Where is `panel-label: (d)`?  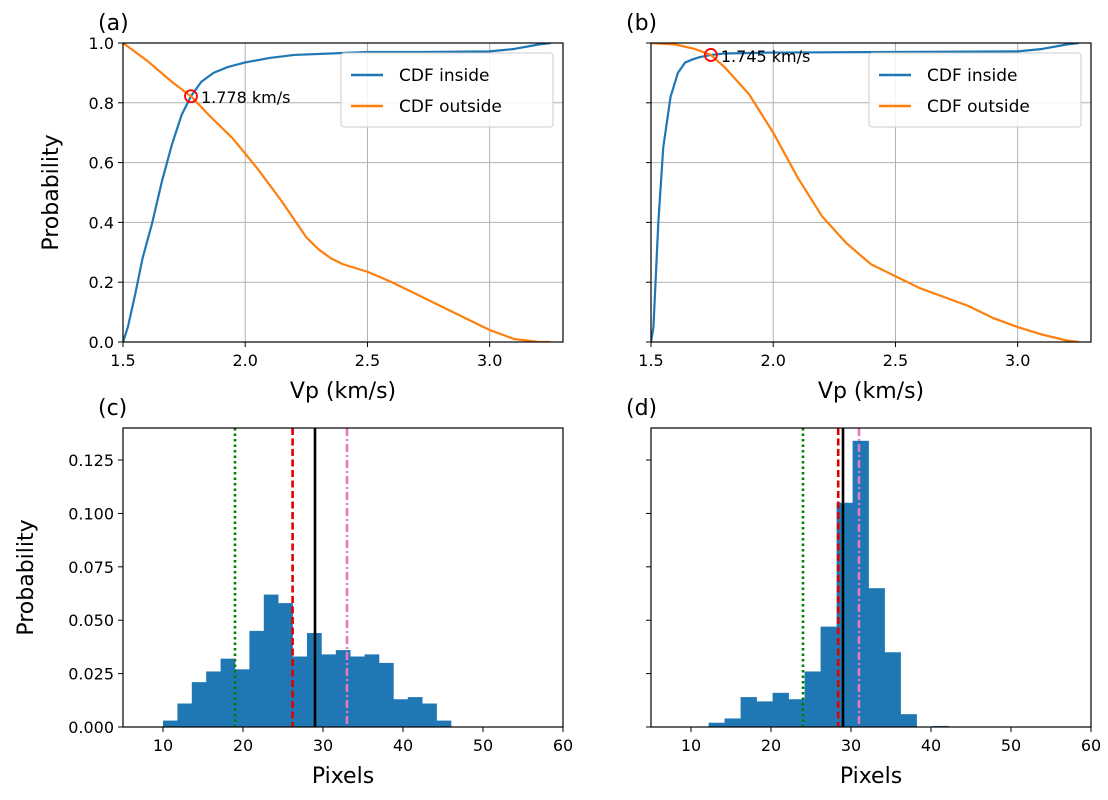 panel-label: (d) is located at coordinates (641, 408).